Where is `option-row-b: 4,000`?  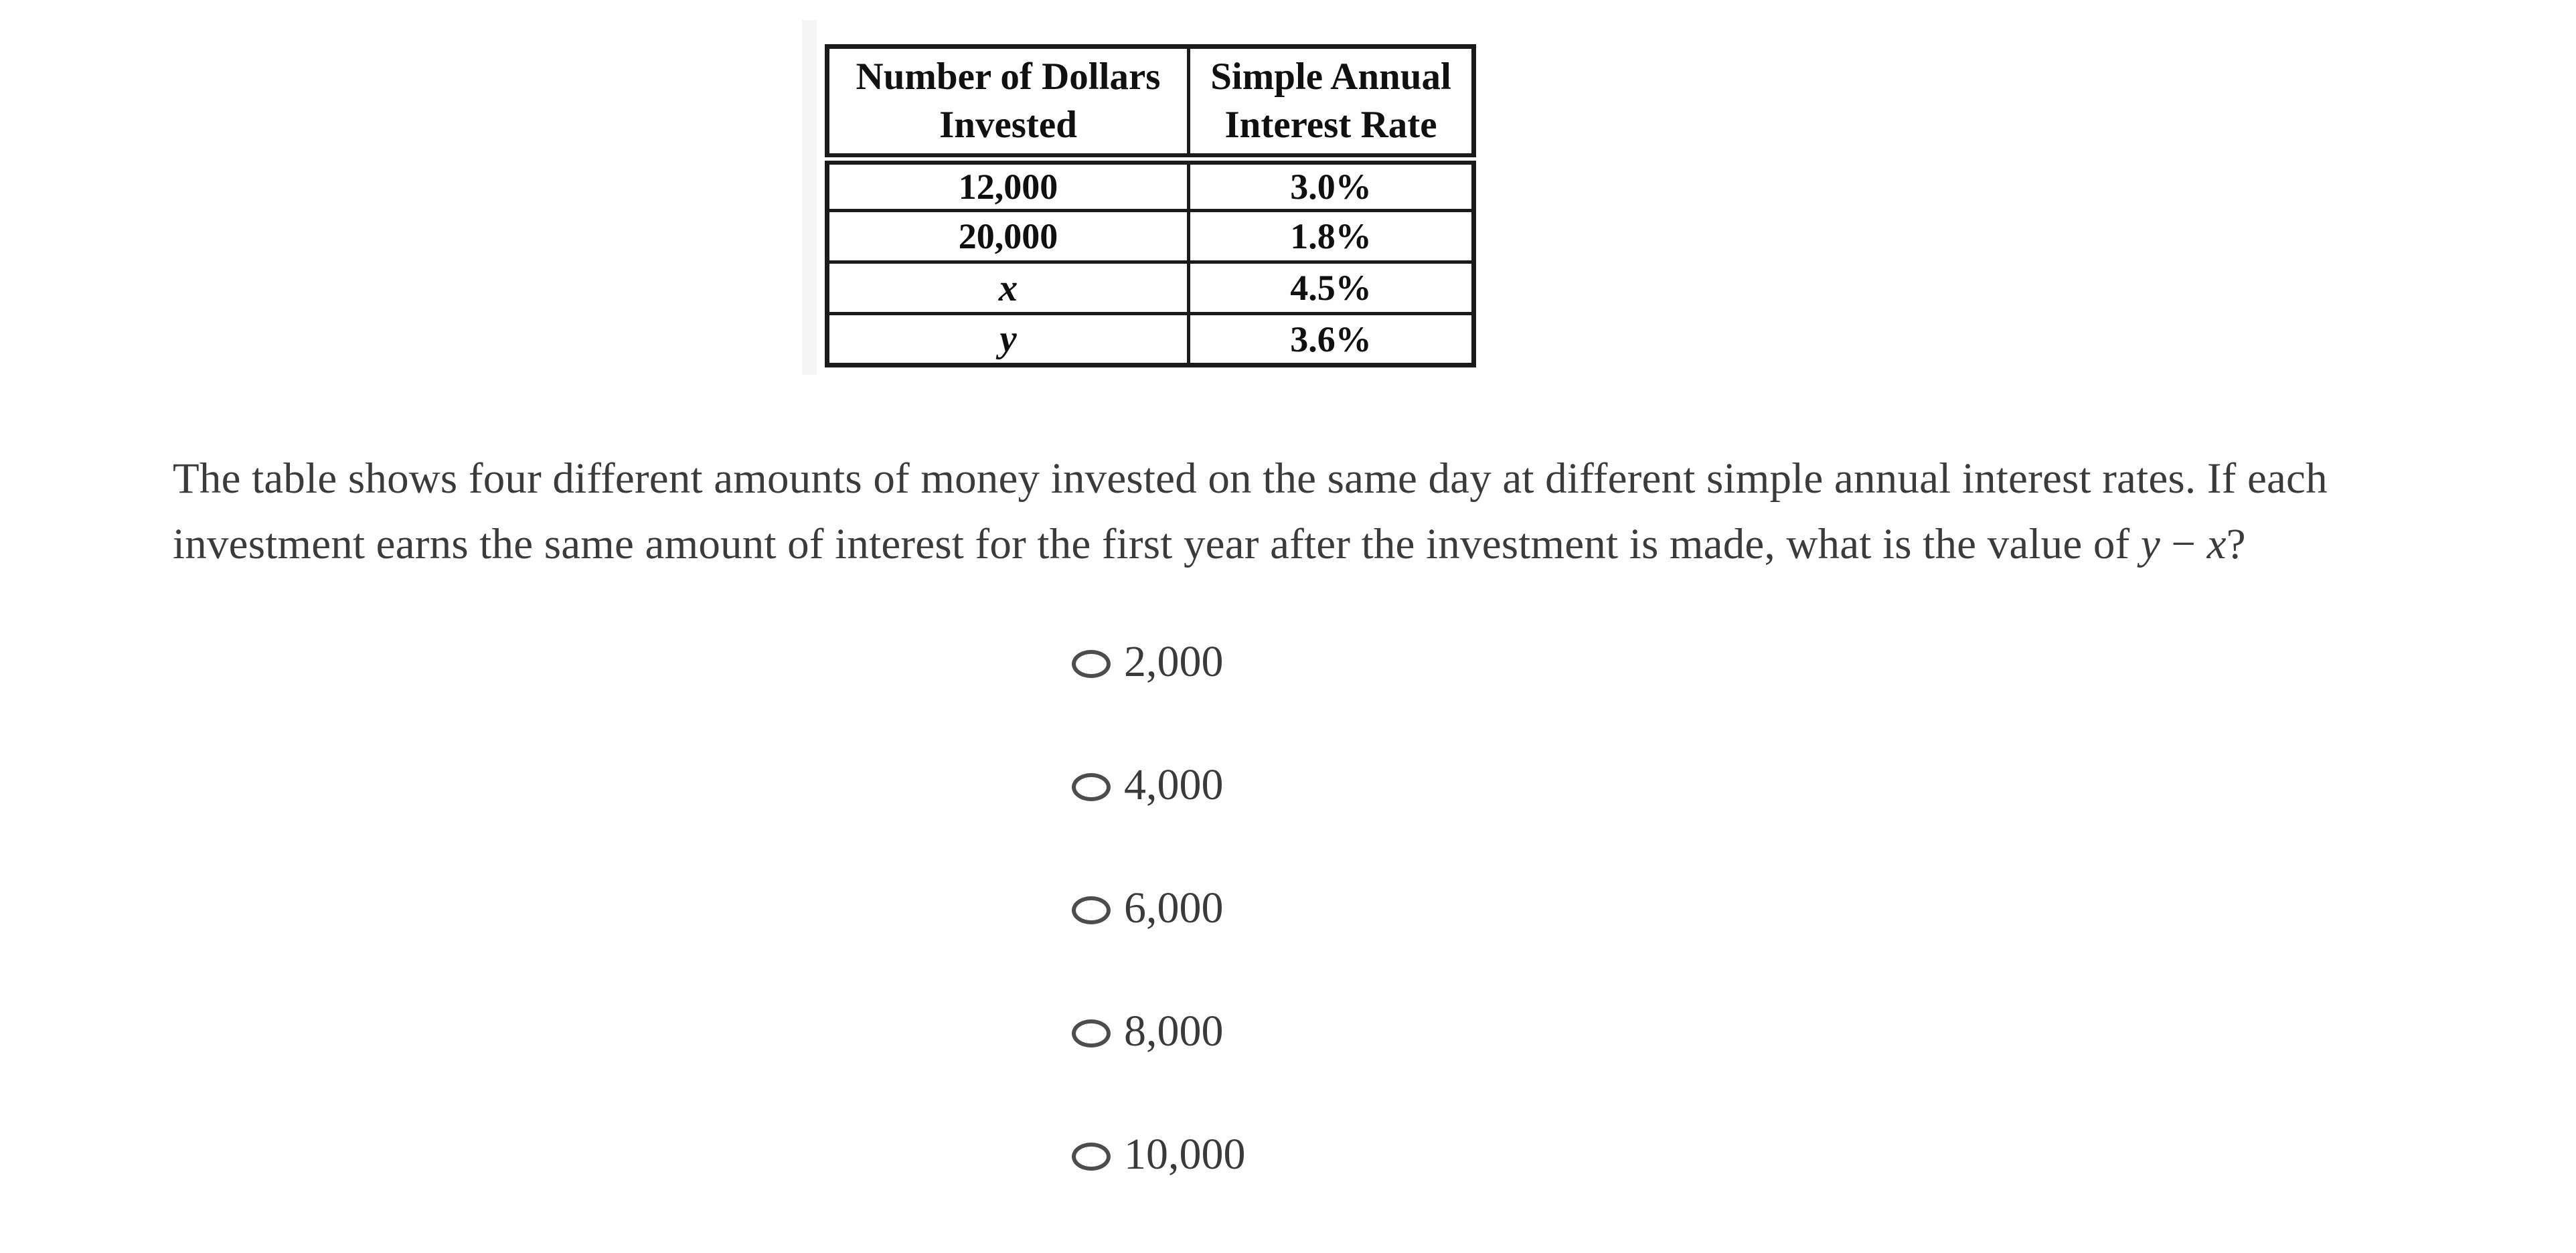
option-row-b: 4,000 is located at coordinates (1159, 785).